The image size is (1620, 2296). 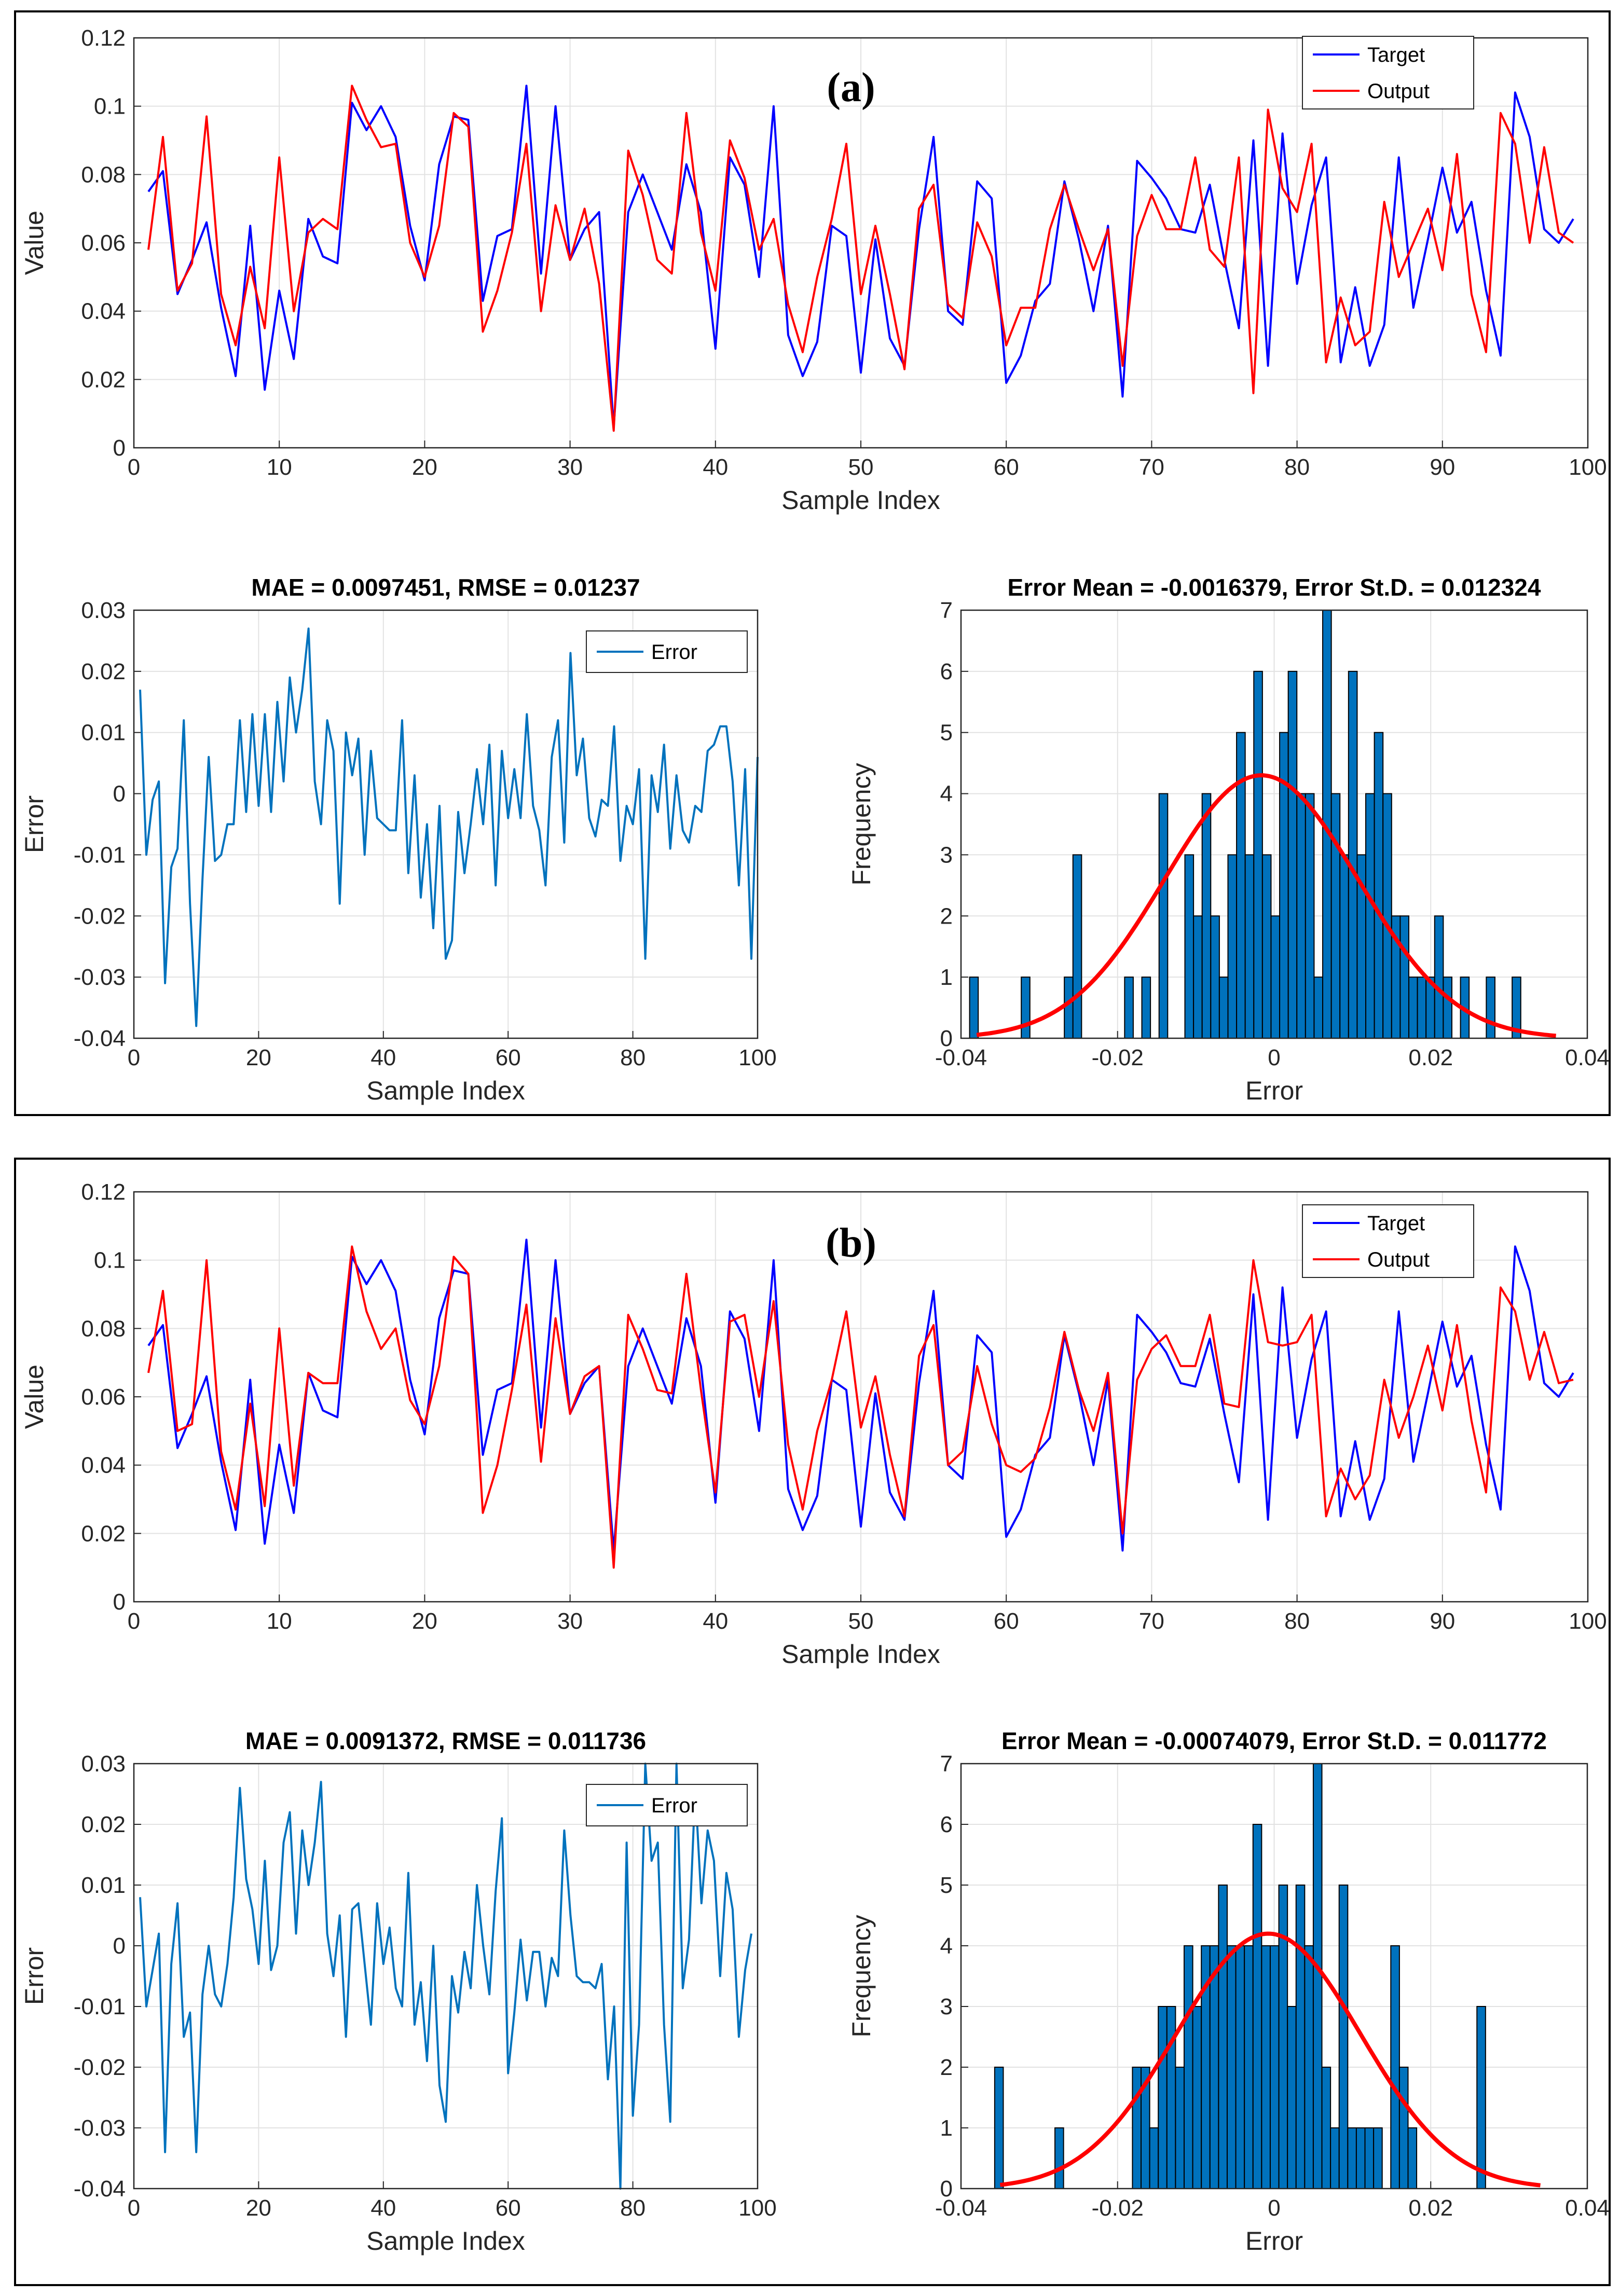 I want to click on y-tick-label: -0.04, so click(x=100, y=2189).